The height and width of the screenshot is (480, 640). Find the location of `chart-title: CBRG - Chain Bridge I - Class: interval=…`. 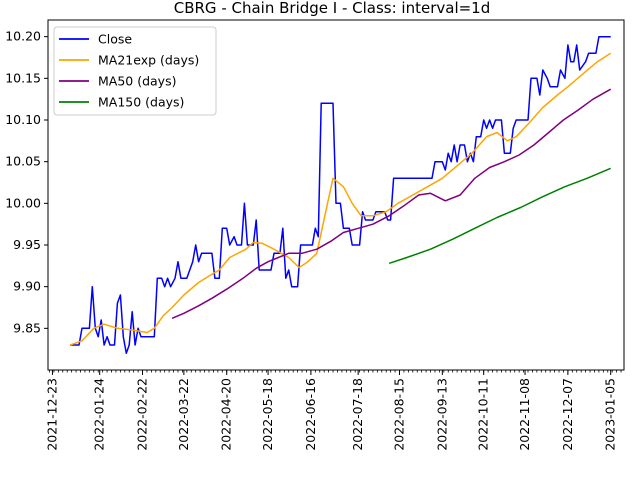

chart-title: CBRG - Chain Bridge I - Class: interval=… is located at coordinates (332, 8).